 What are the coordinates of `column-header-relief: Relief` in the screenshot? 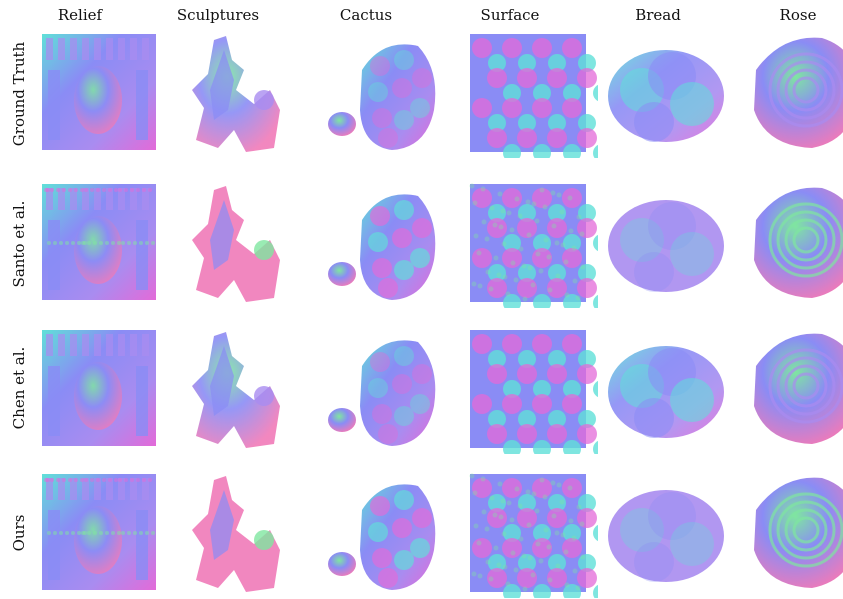 It's located at (80, 15).